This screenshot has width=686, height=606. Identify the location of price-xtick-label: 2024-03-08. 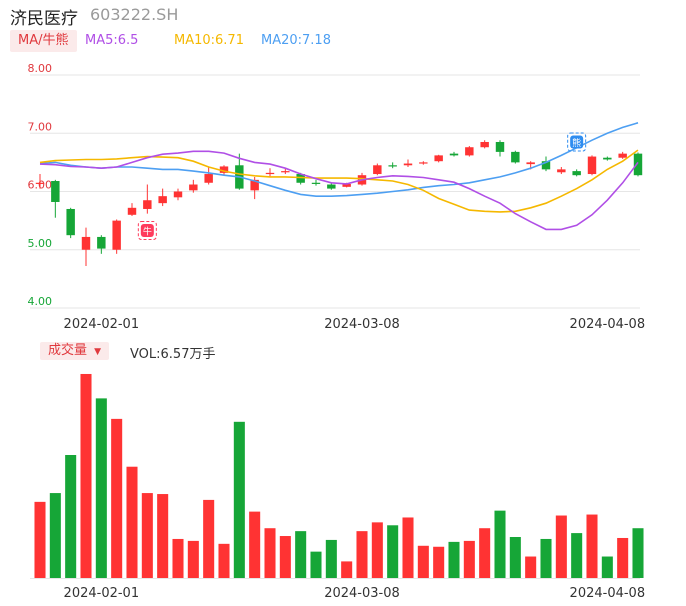
(362, 324).